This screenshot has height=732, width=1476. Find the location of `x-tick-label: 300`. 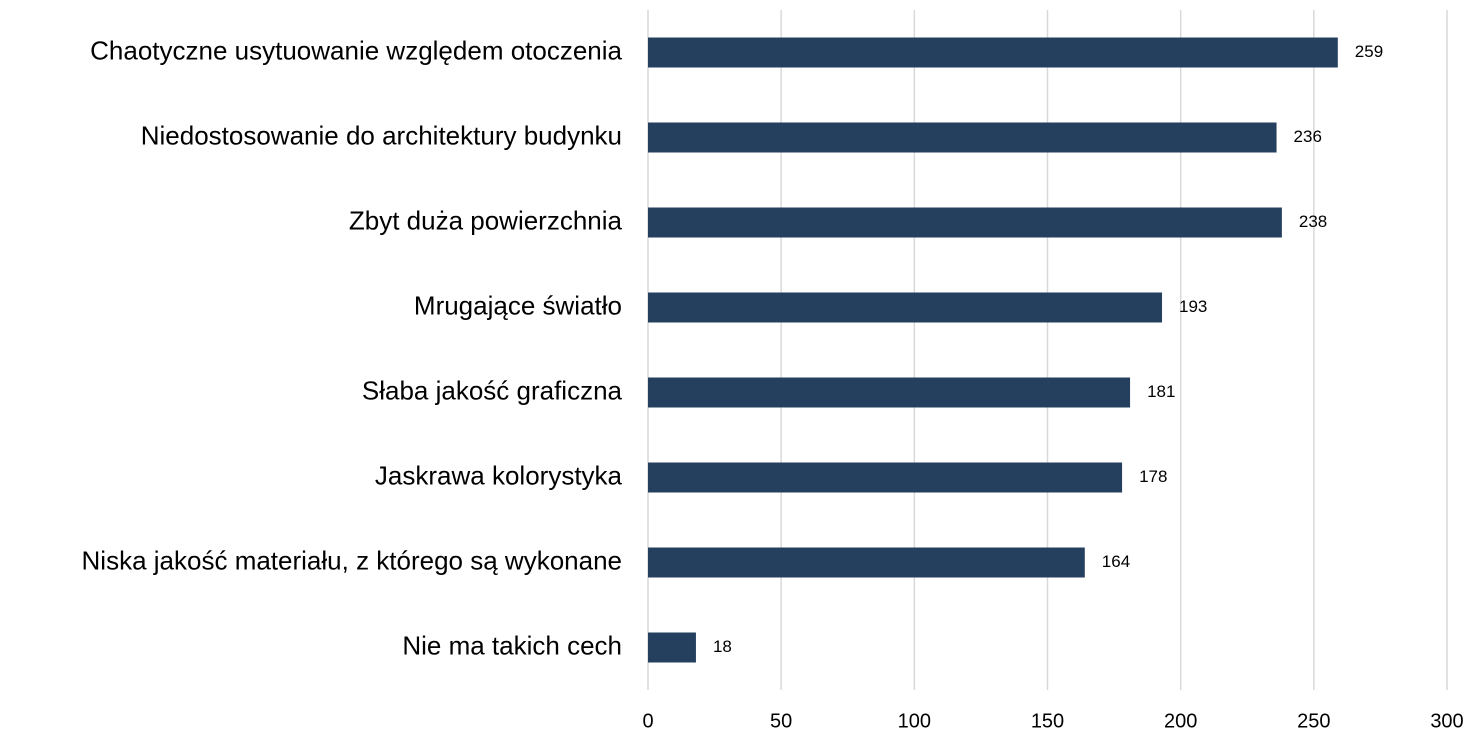

x-tick-label: 300 is located at coordinates (1446, 721).